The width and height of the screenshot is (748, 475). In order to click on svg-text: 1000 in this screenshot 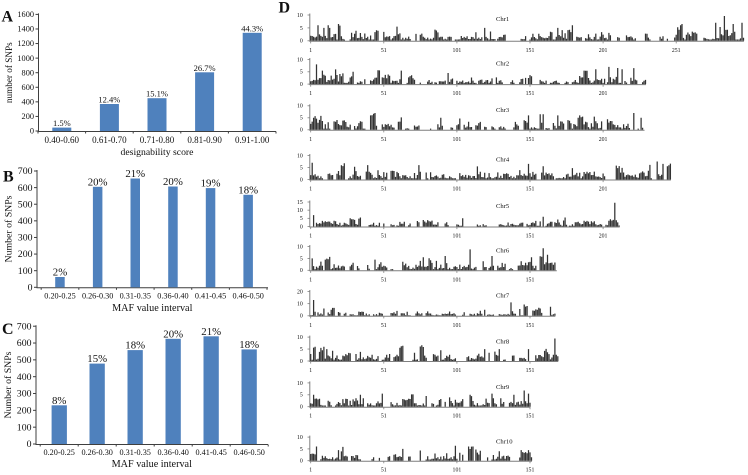, I will do `click(25, 58)`.